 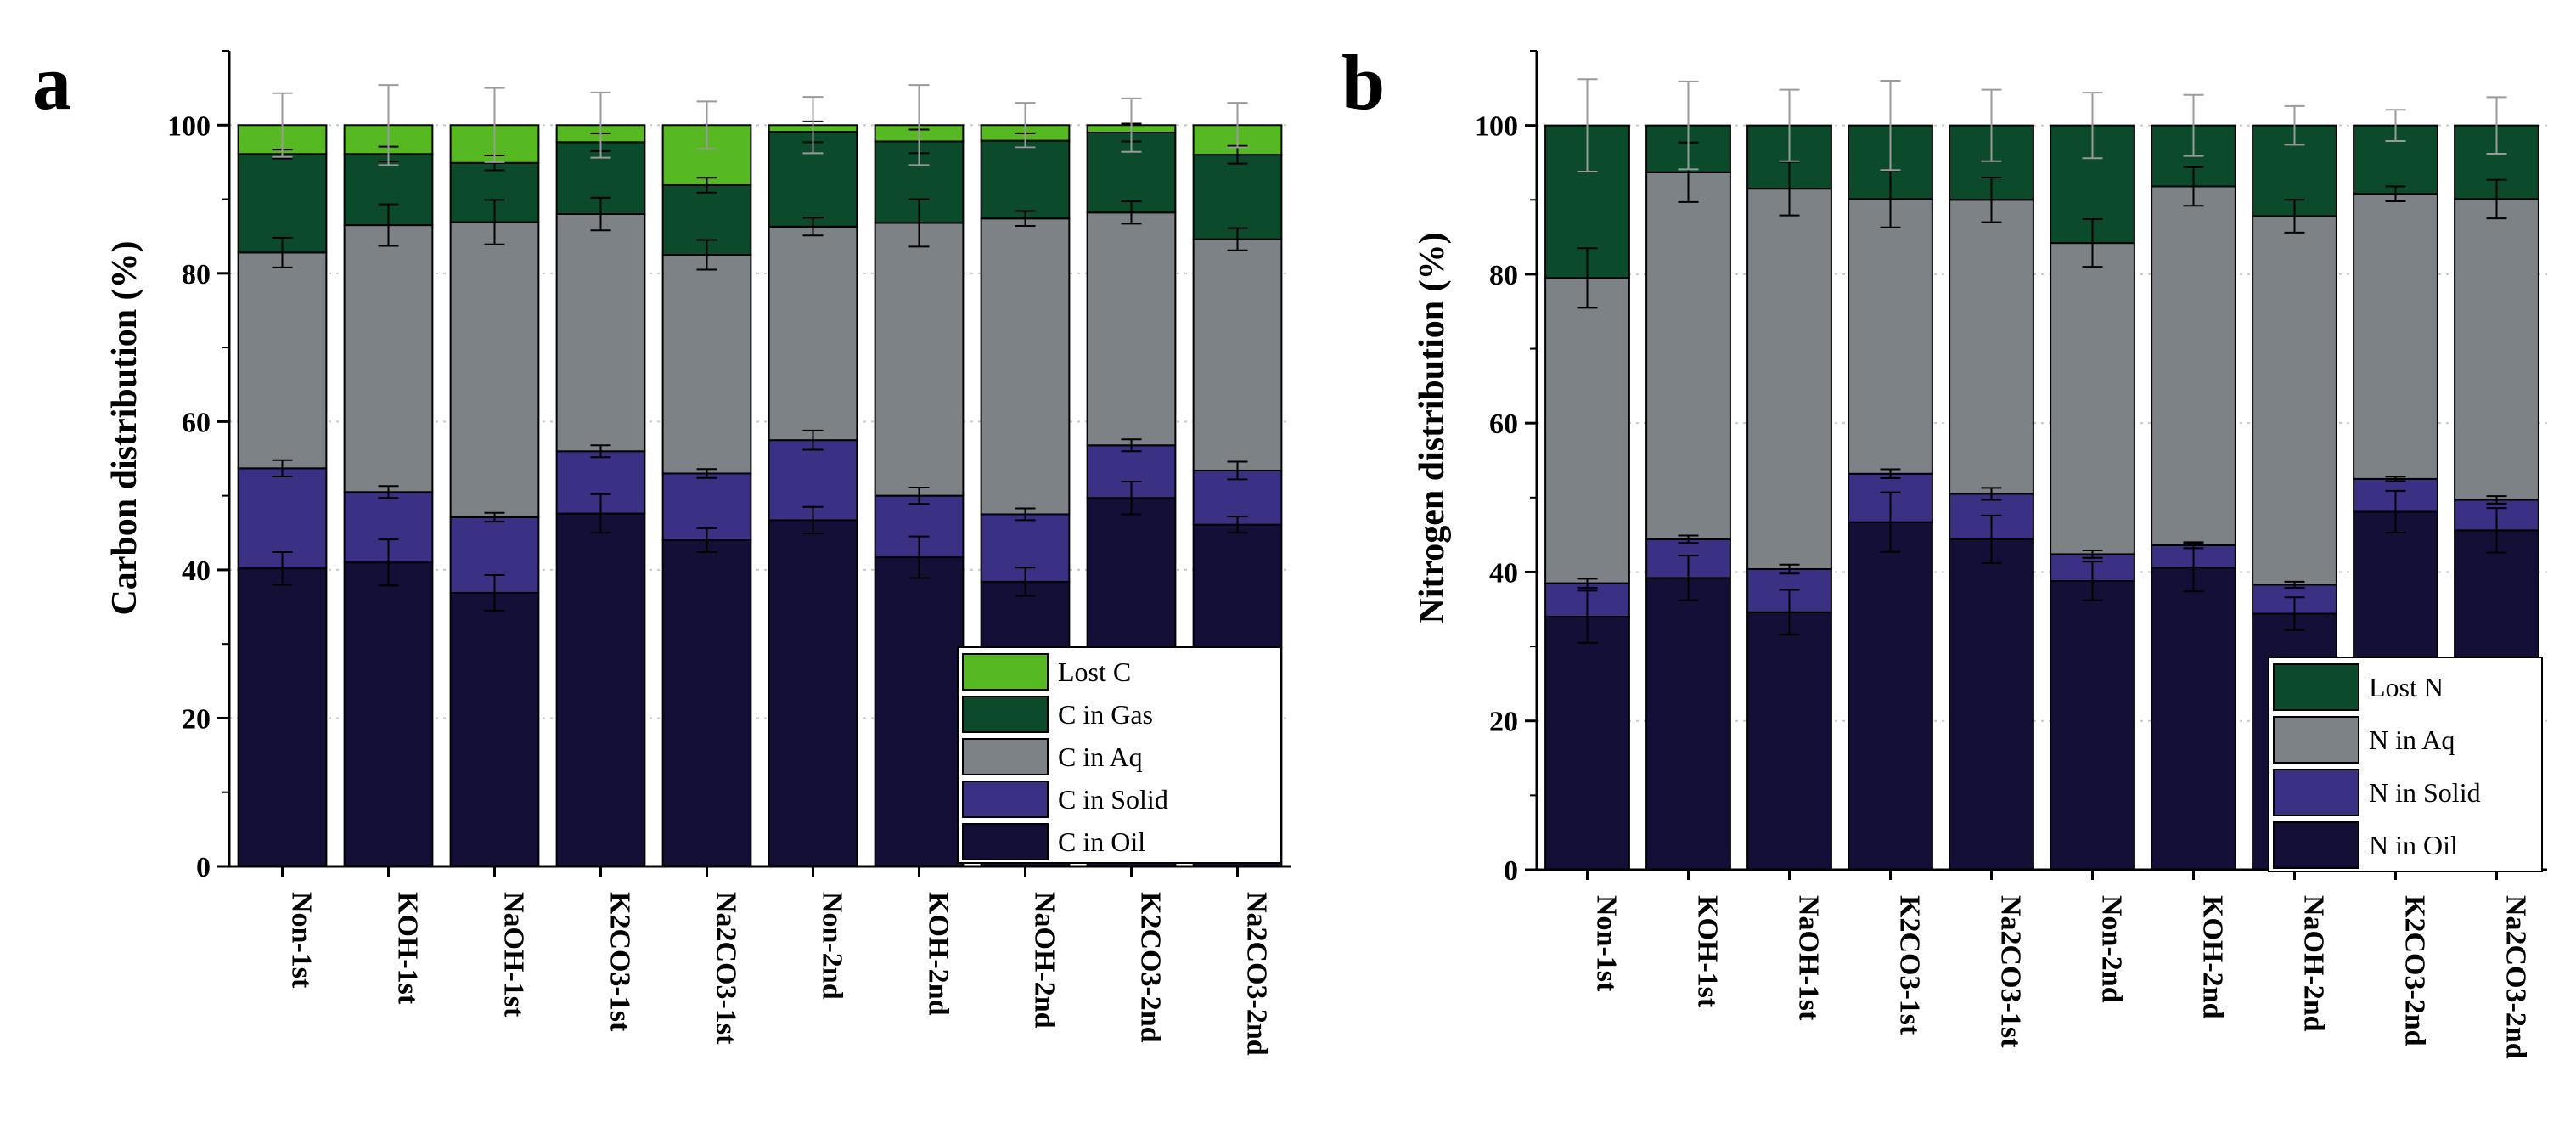 I want to click on panel-a-legend-label: Lost C, so click(x=1094, y=672).